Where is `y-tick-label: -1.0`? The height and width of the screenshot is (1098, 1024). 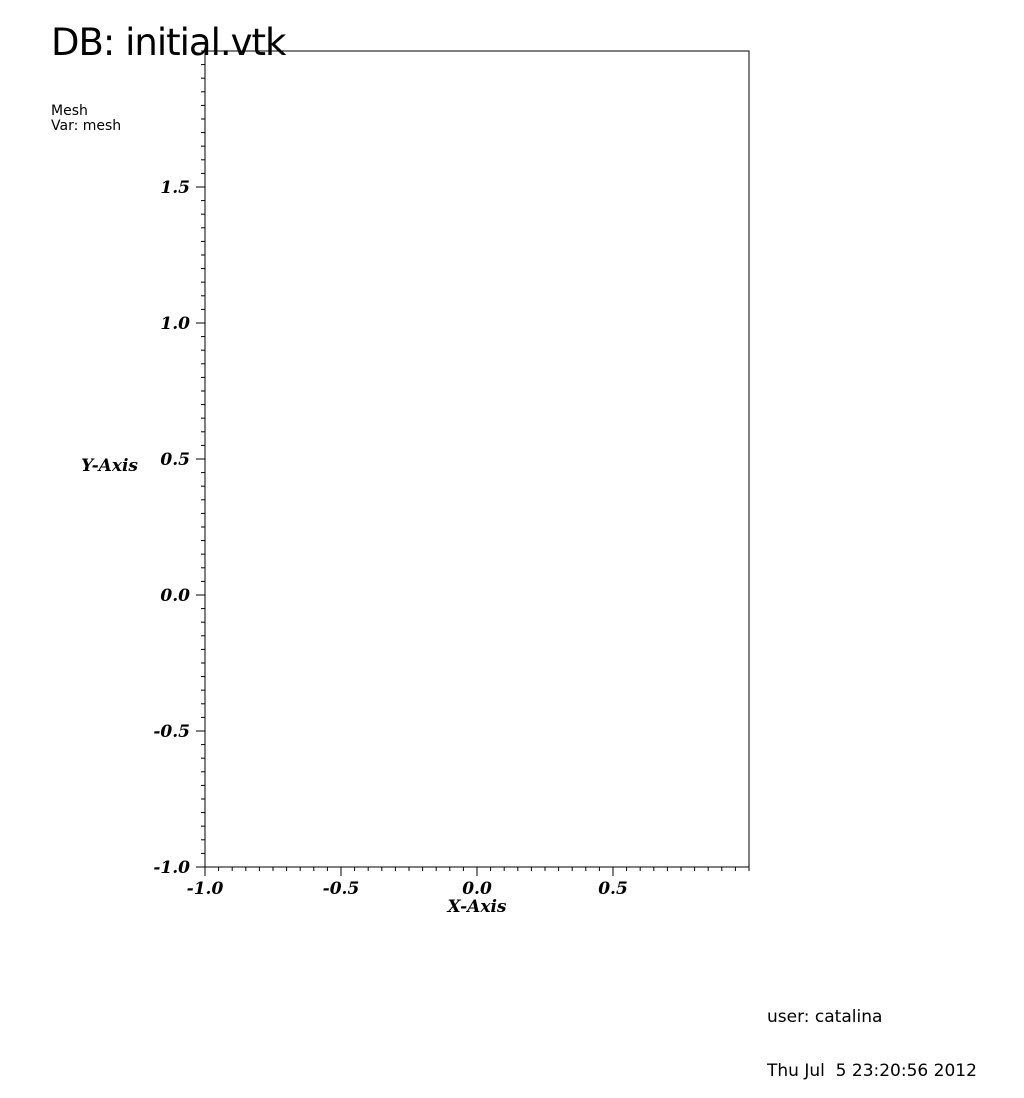
y-tick-label: -1.0 is located at coordinates (171, 868).